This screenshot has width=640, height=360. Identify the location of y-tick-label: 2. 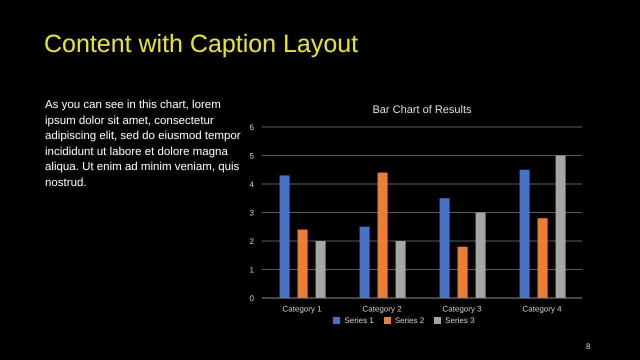
(252, 241).